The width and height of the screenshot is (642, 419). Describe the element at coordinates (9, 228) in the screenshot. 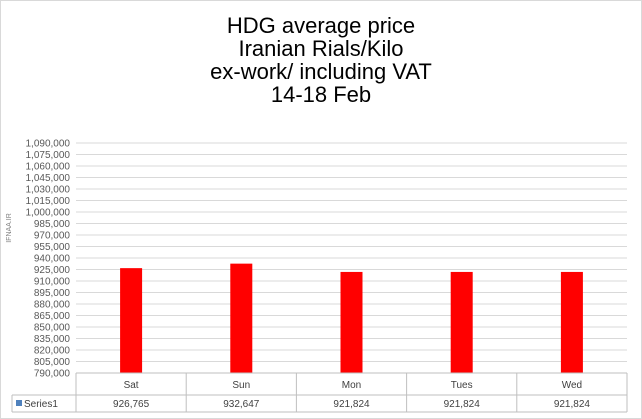

I see `watermark: IFNAA.IR` at that location.